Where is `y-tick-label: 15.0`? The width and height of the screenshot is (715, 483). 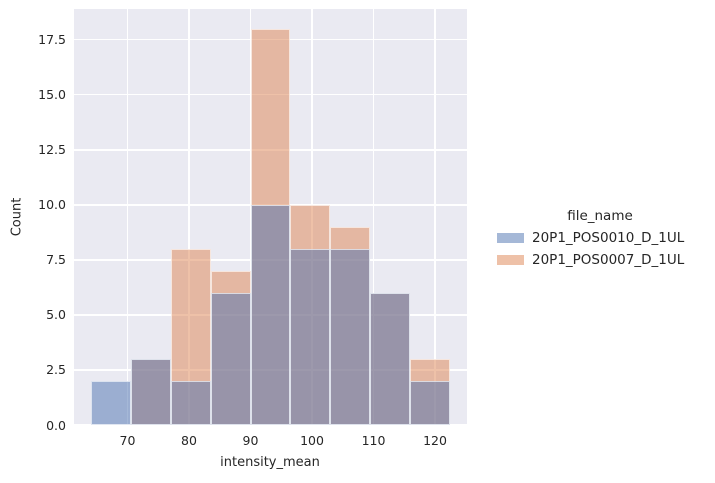 y-tick-label: 15.0 is located at coordinates (52, 95).